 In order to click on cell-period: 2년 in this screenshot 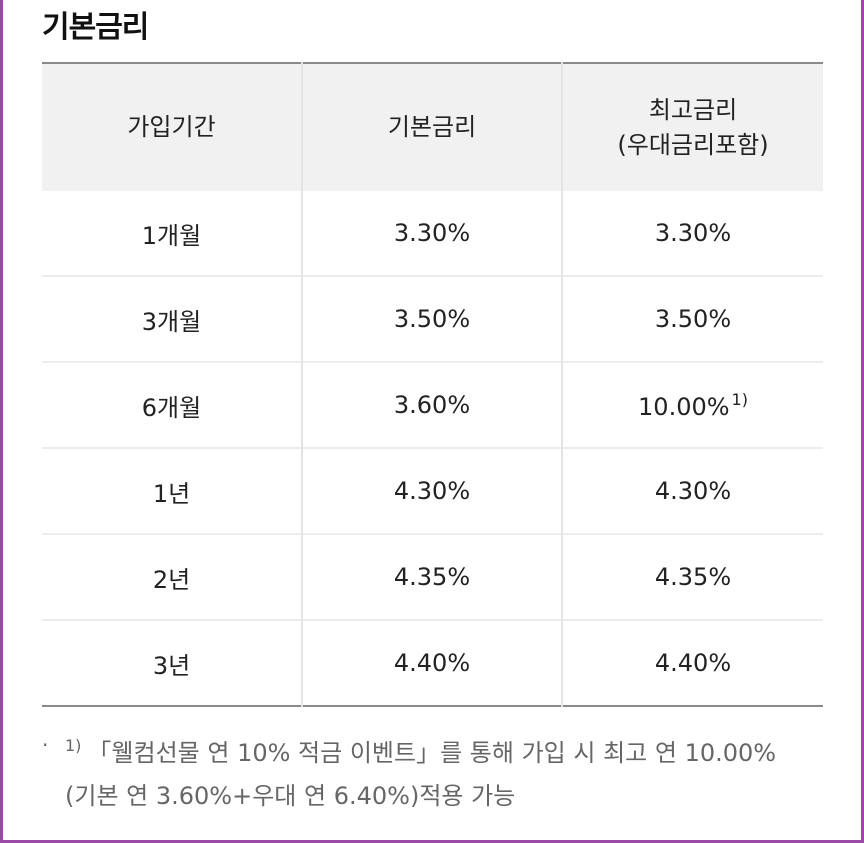, I will do `click(172, 576)`.